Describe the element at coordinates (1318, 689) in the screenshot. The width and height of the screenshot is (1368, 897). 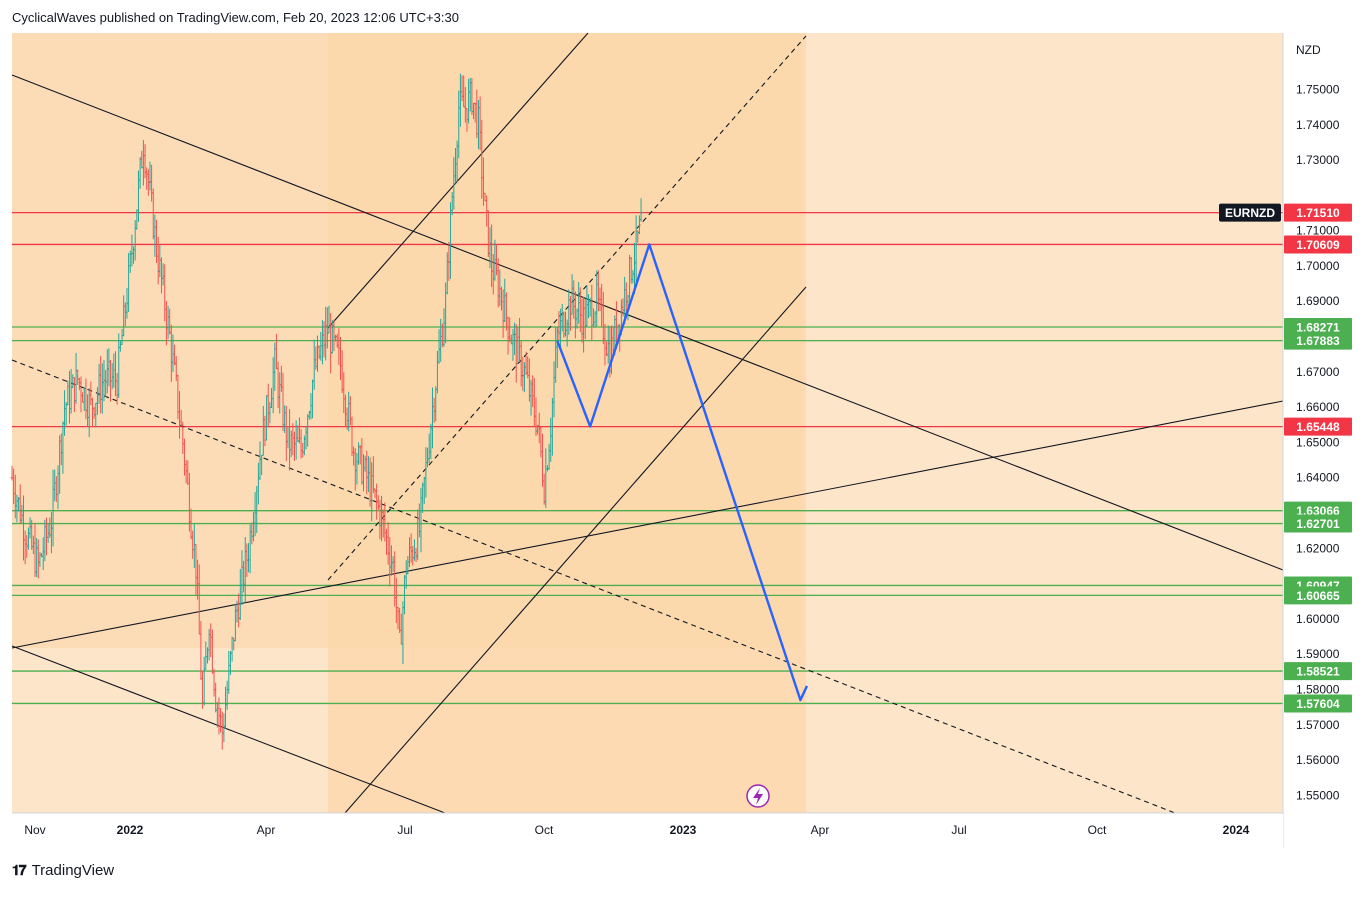
I see `y-tick-label: 1.58000` at that location.